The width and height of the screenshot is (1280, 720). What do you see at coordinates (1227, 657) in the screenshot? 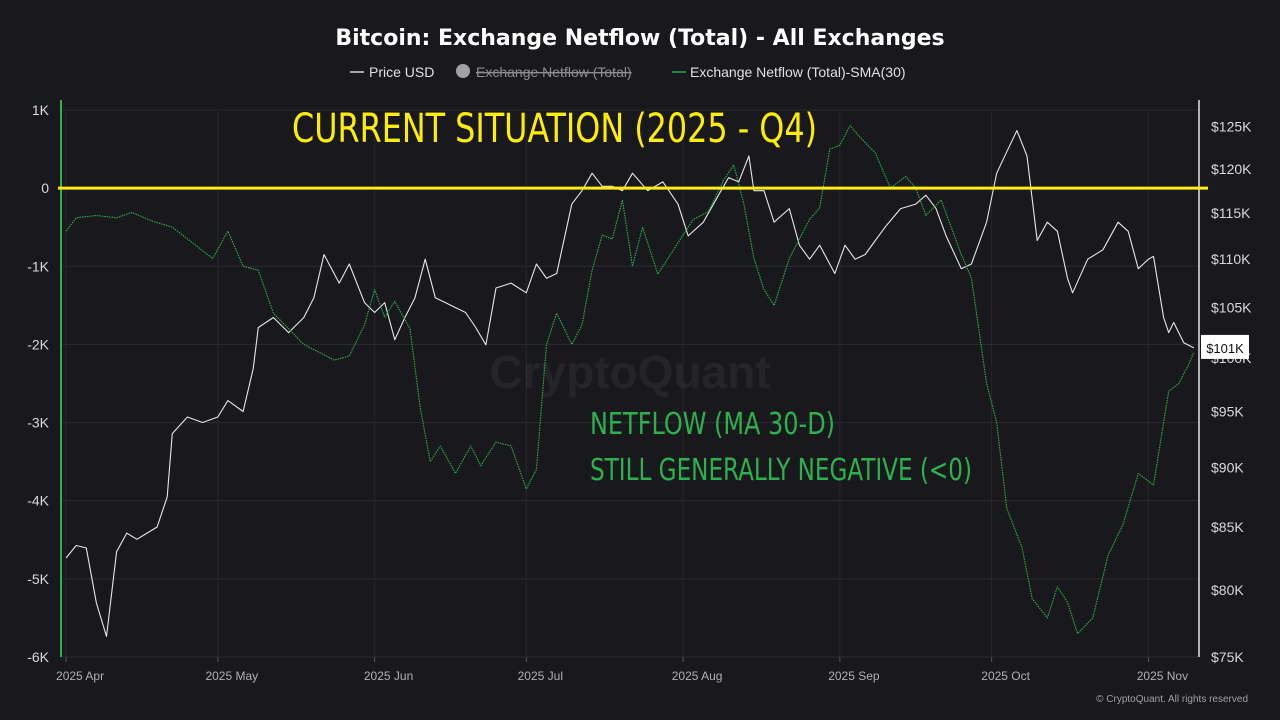
I see `right-tick-label: $75K` at bounding box center [1227, 657].